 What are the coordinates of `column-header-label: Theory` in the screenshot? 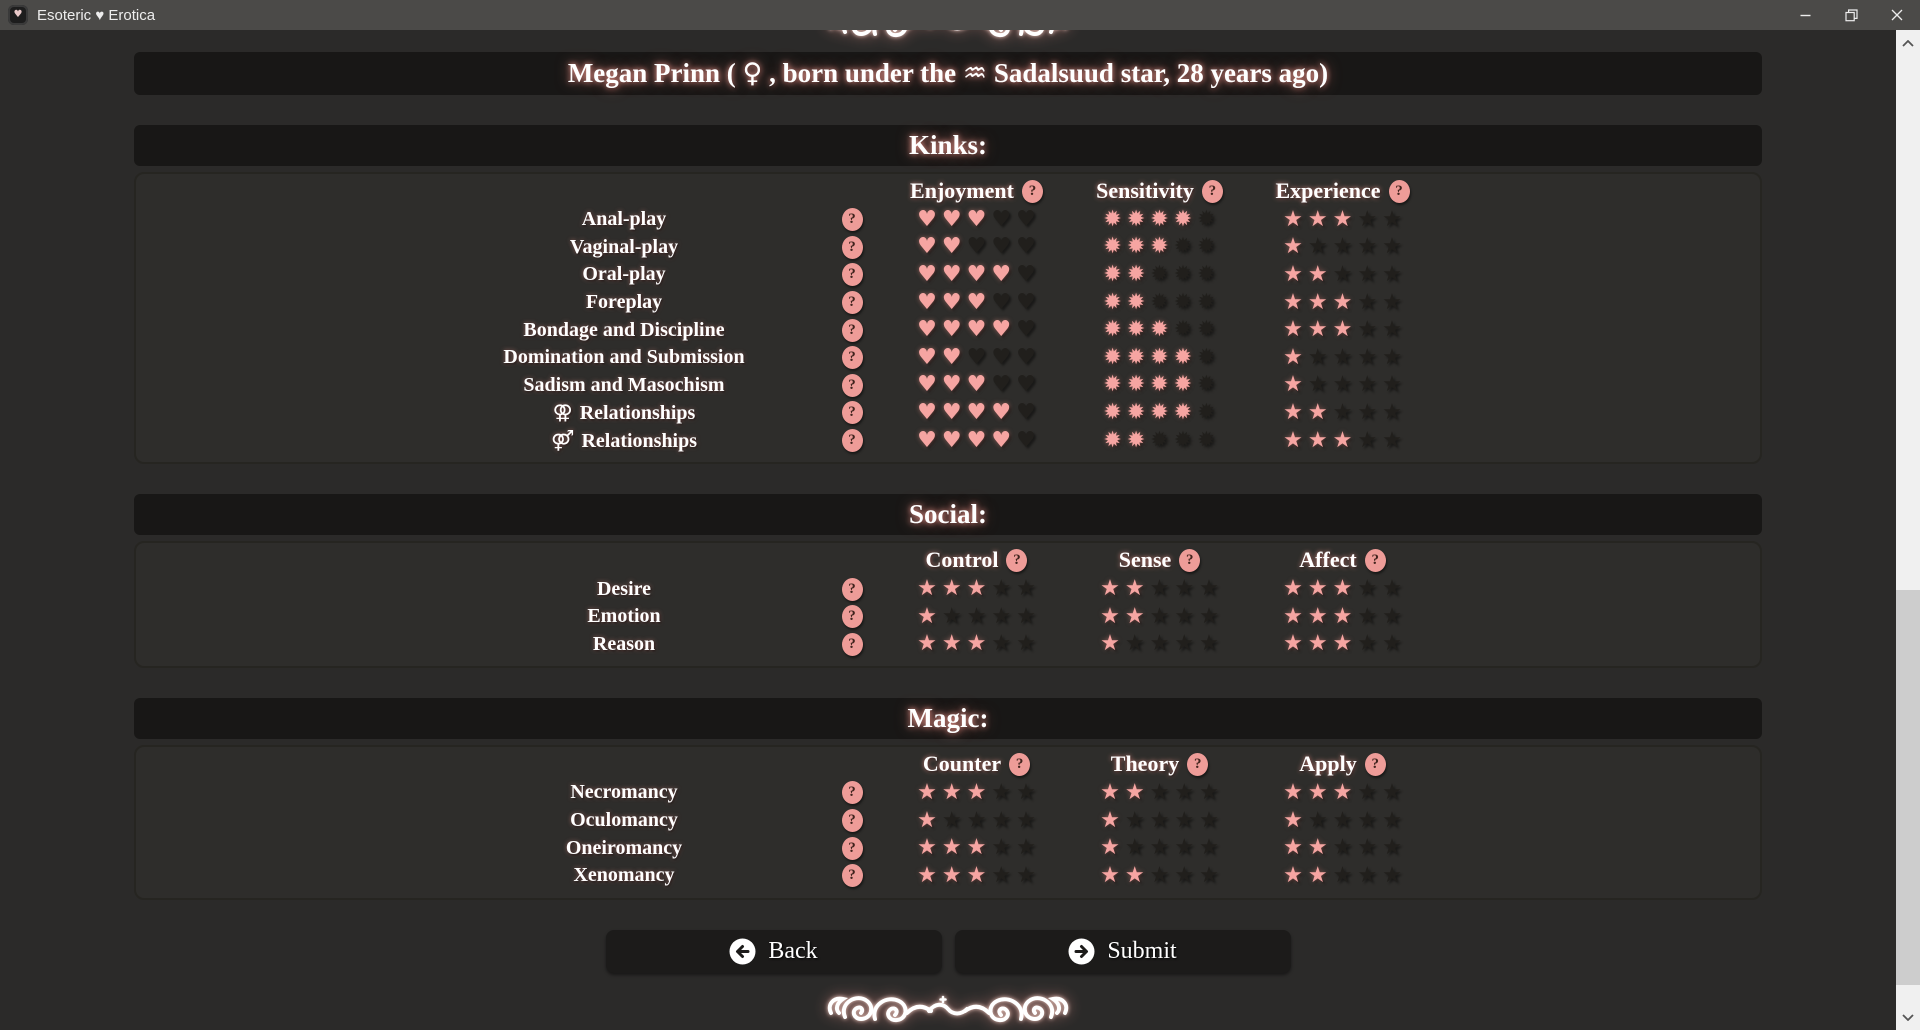 It's located at (1145, 764).